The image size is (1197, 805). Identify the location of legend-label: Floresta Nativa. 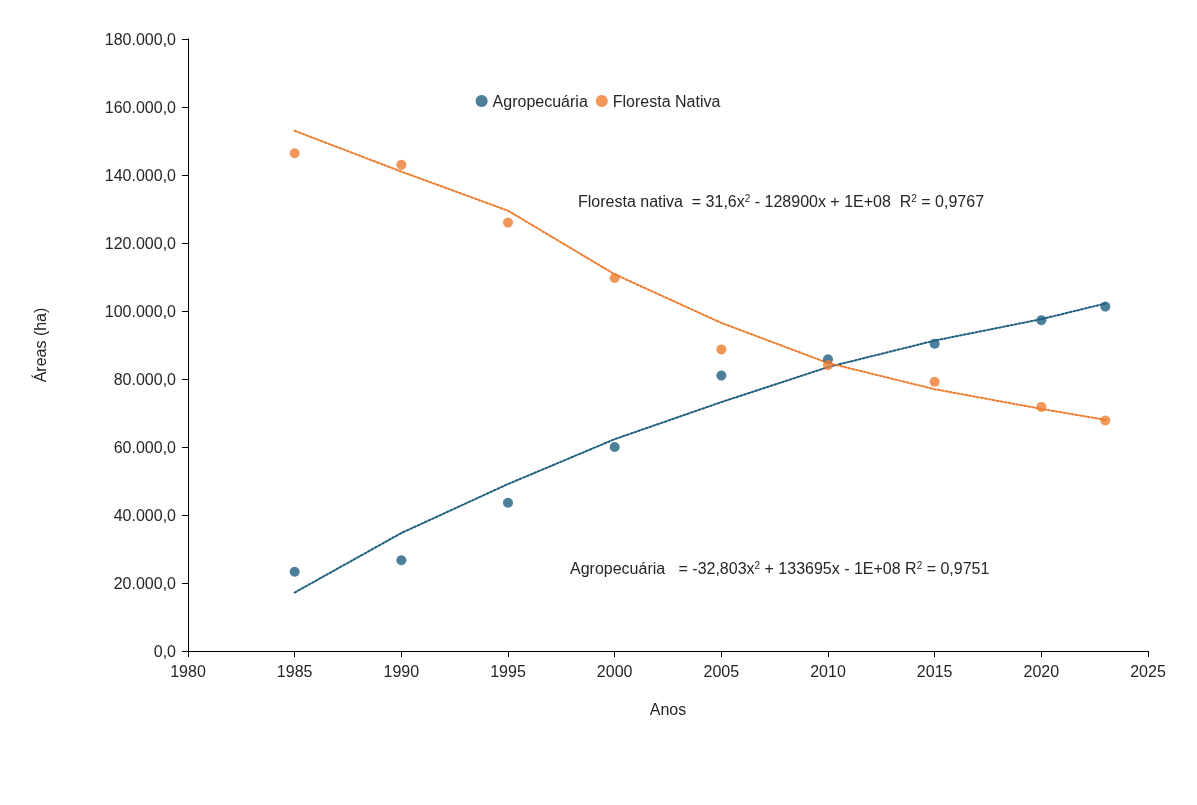
(666, 101).